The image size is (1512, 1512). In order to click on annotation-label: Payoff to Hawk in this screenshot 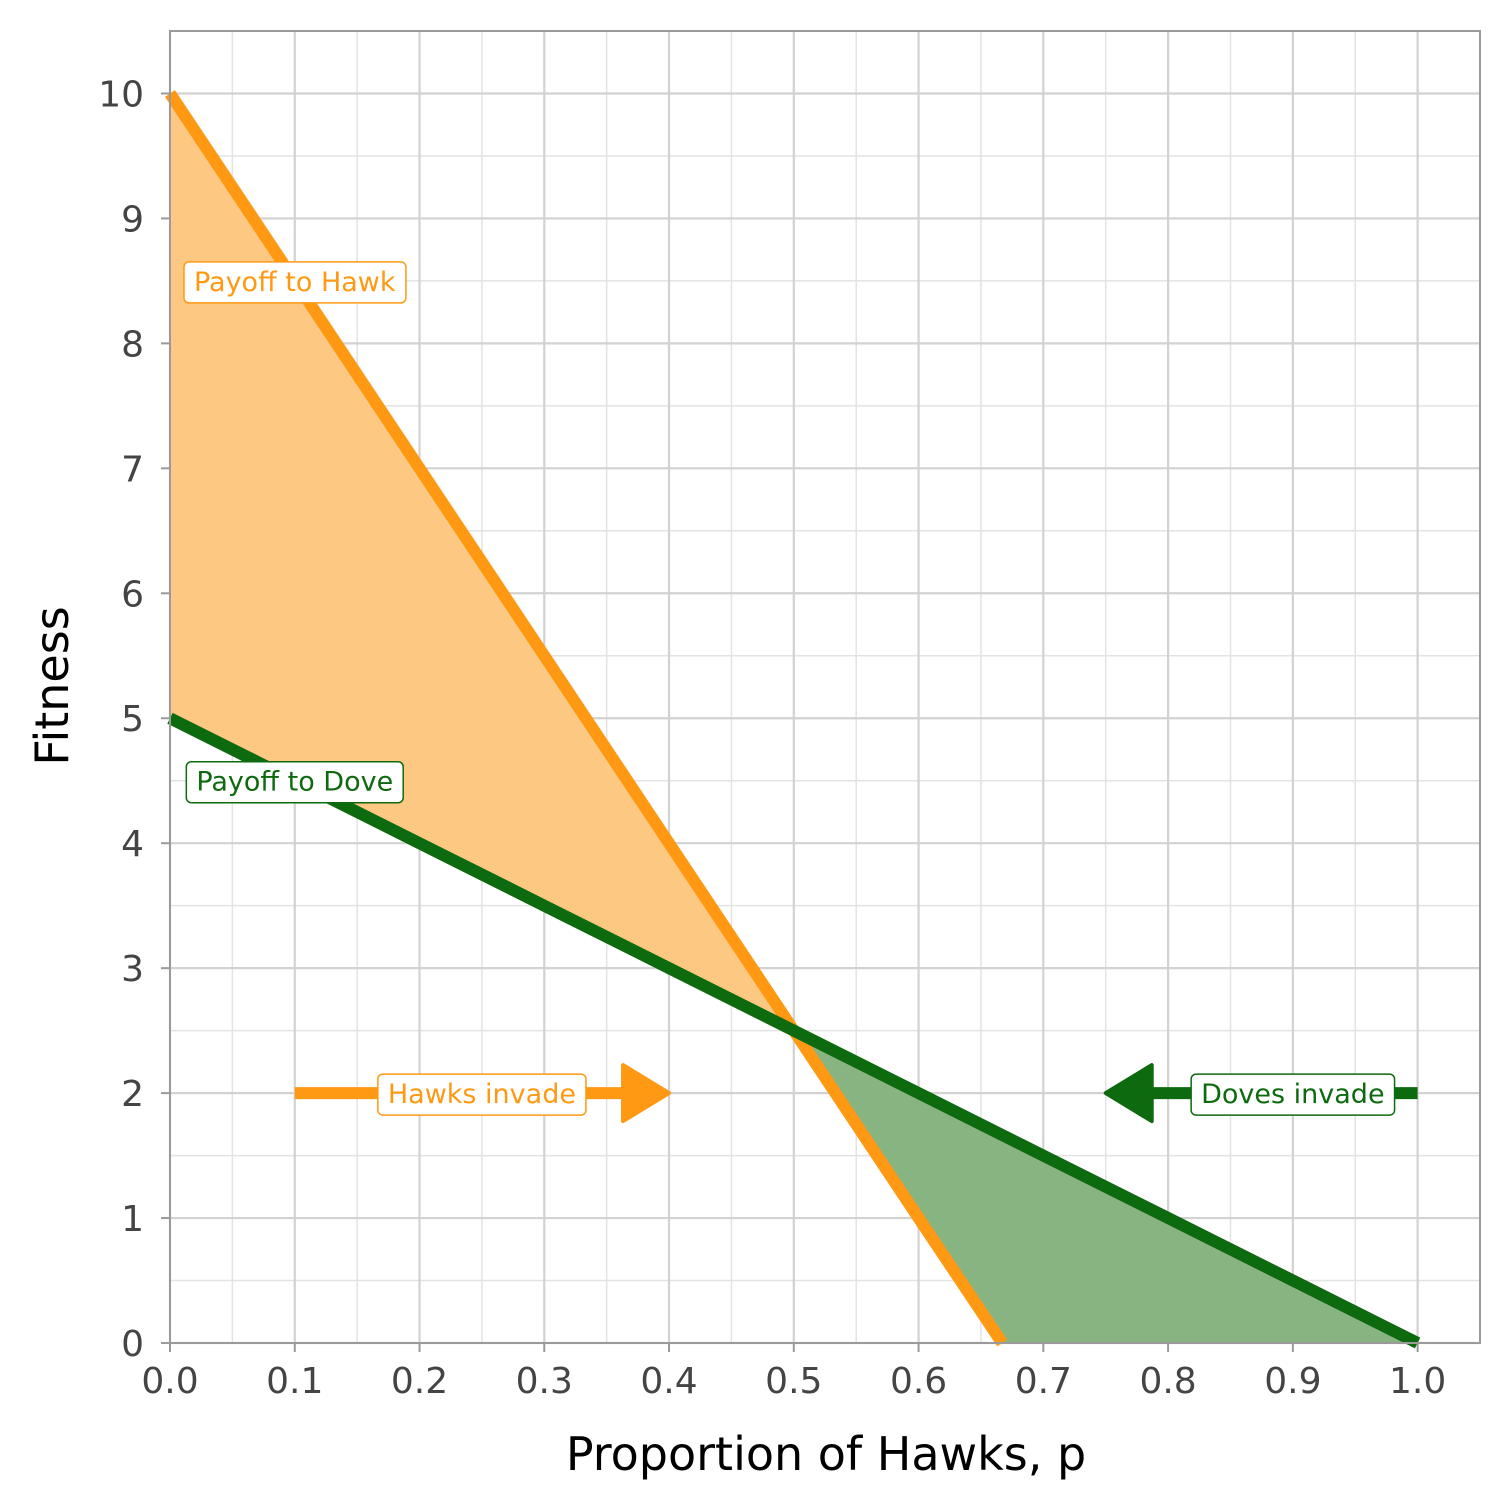, I will do `click(295, 282)`.